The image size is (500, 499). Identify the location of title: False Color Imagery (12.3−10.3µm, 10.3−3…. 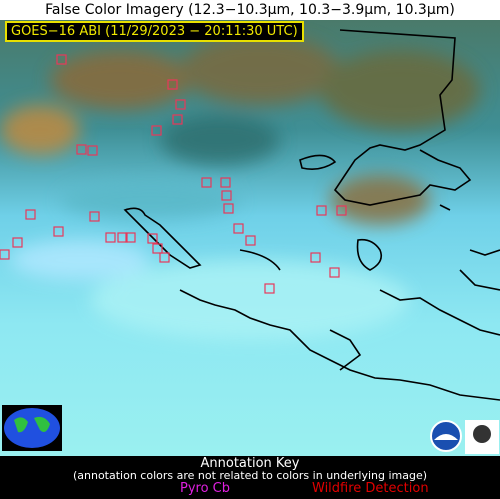
(250, 10).